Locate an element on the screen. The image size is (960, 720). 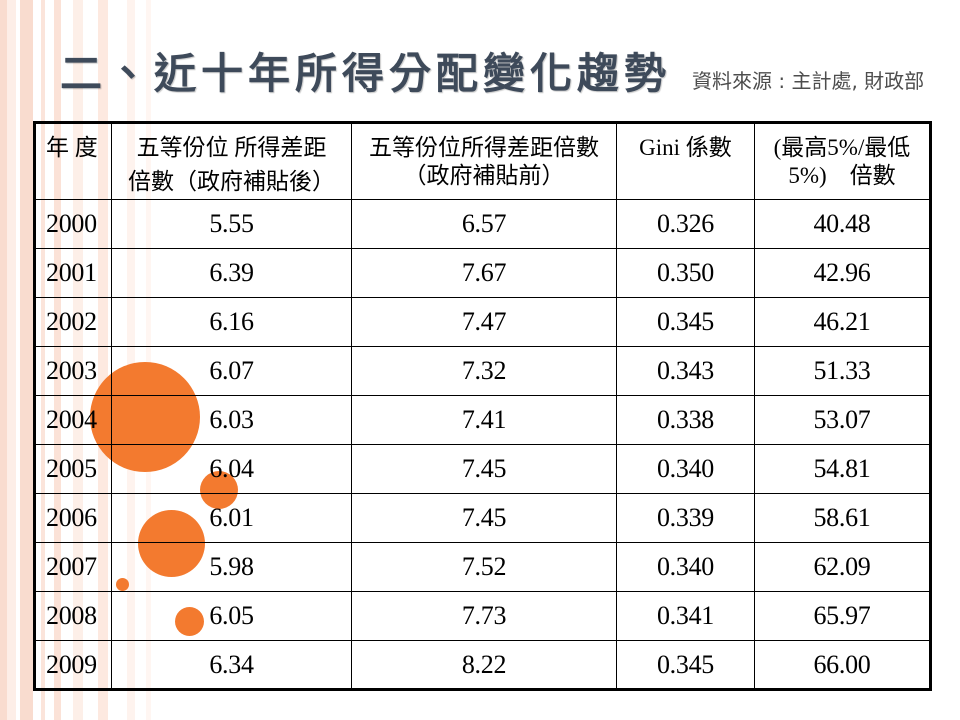
cell-ratio-before-subsidy: 7.67 is located at coordinates (484, 273).